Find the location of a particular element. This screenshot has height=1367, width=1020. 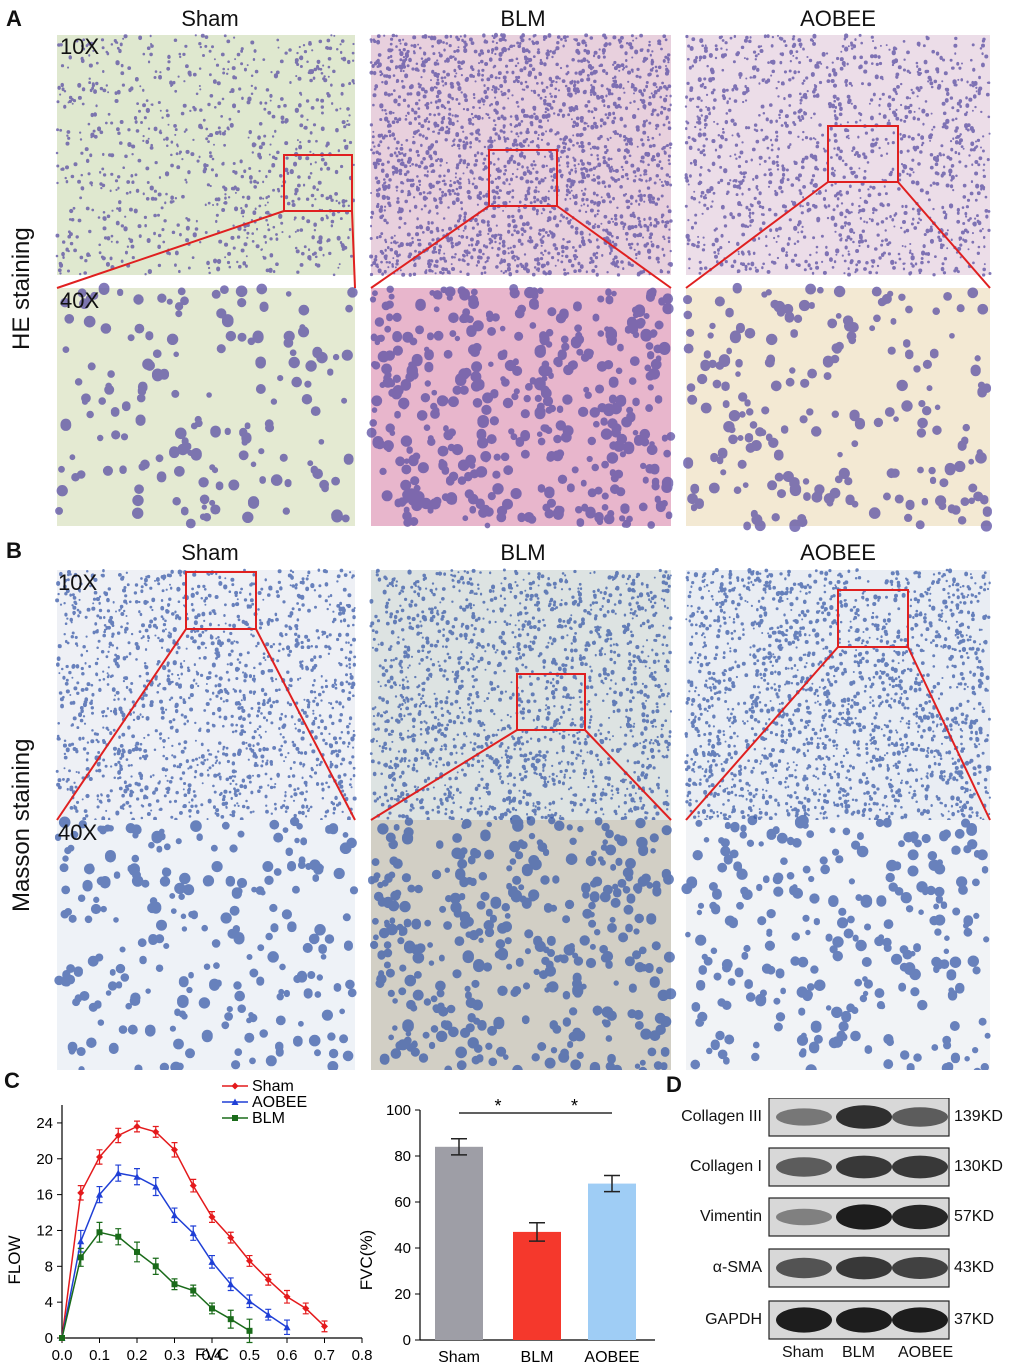

b-imgs-zoom-line-left-sham is located at coordinates (121, 724).